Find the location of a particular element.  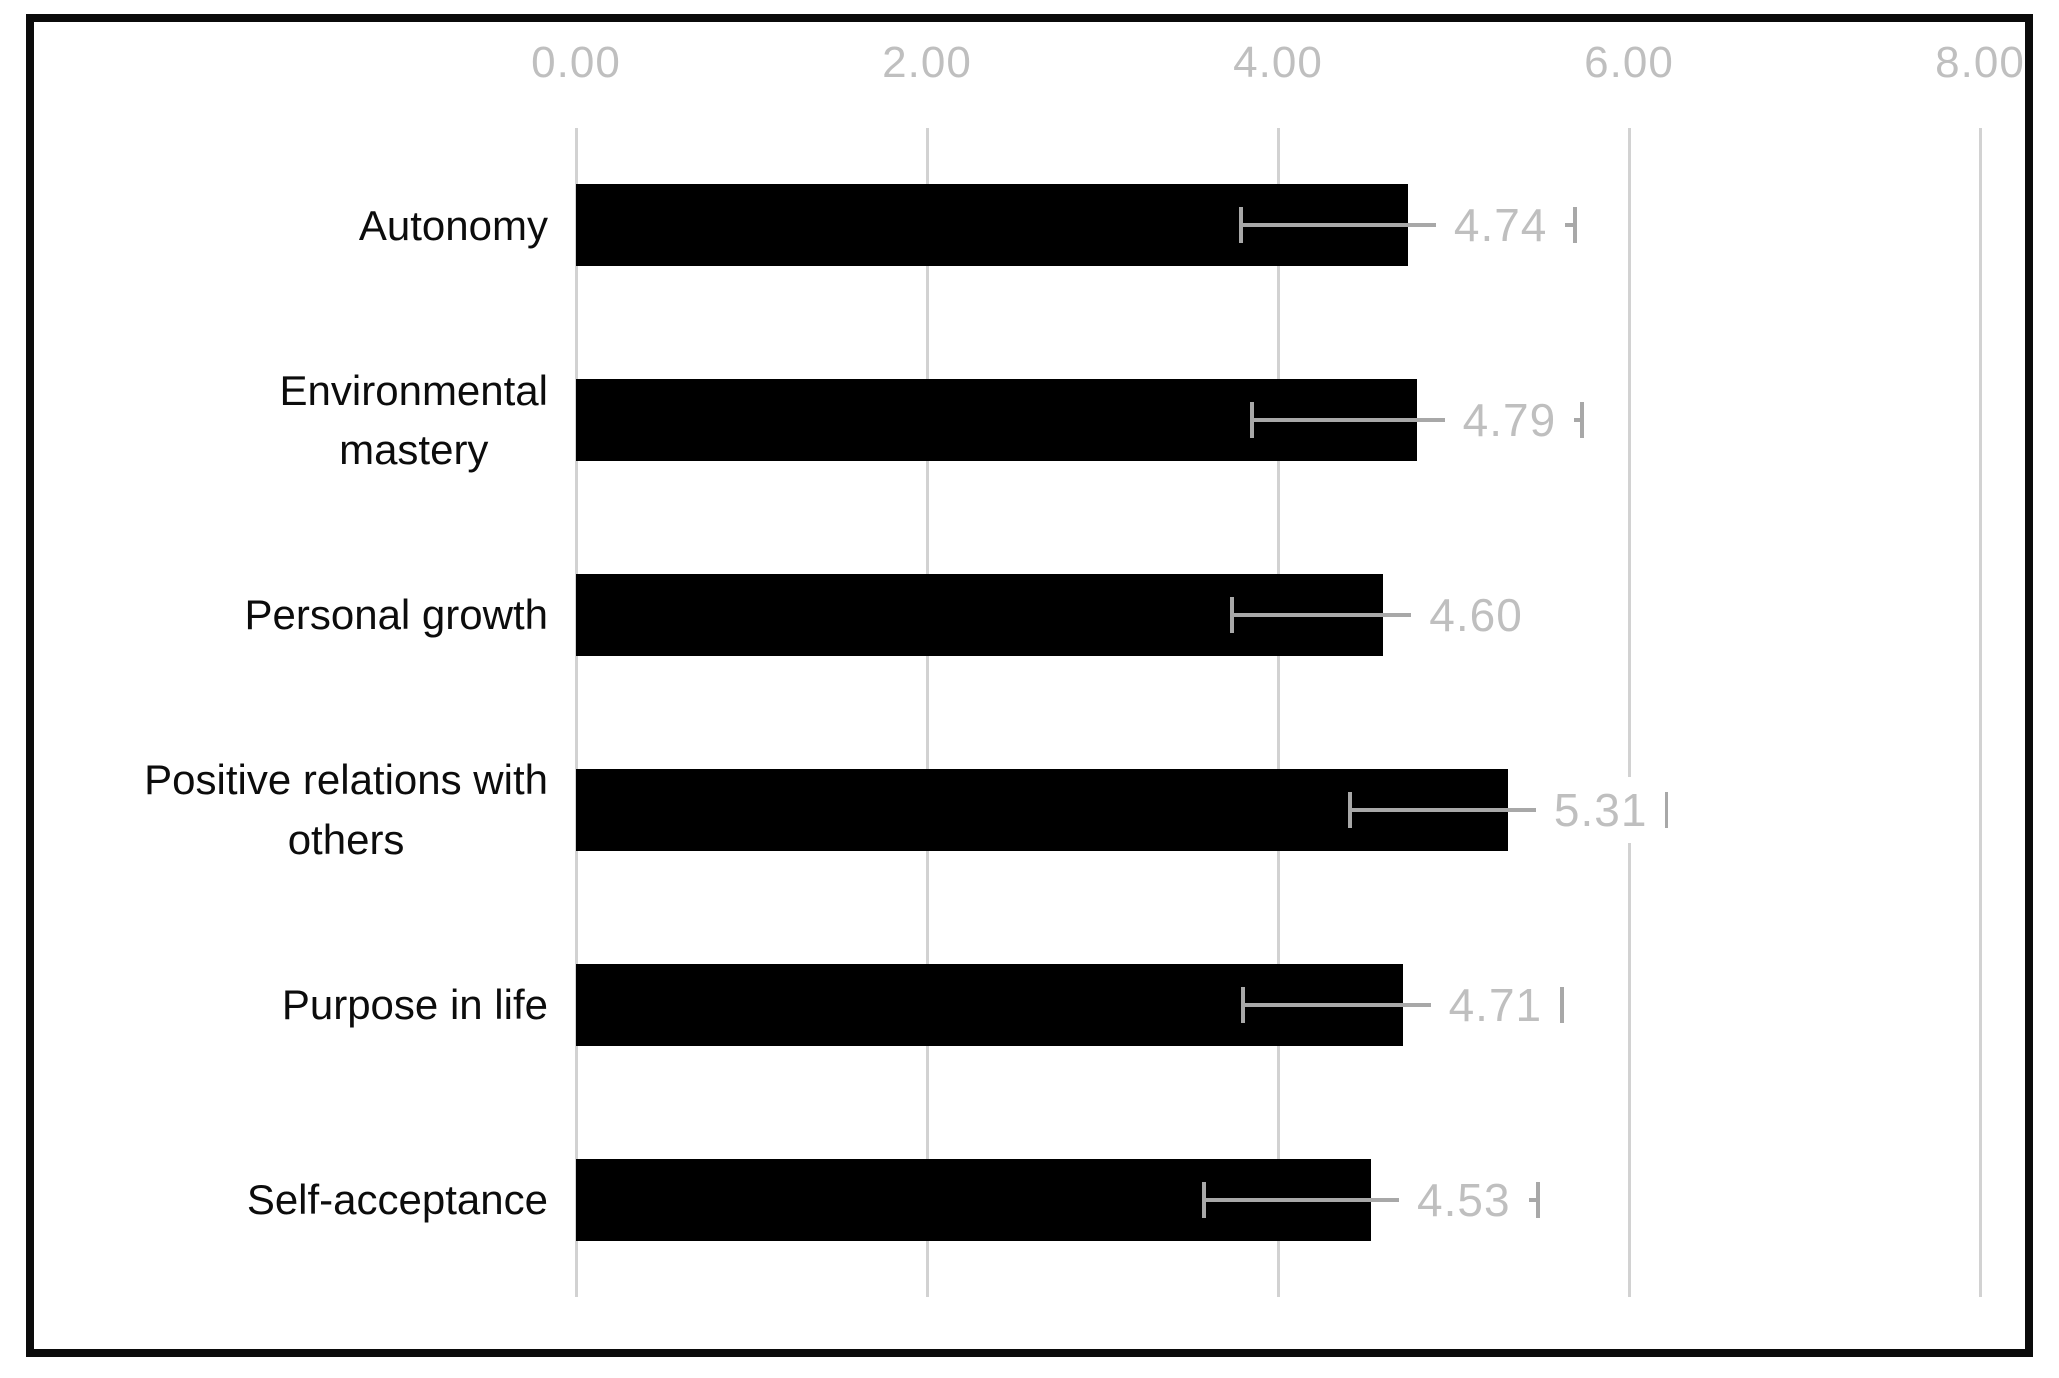

data-label: 4.71 is located at coordinates (1495, 1004).